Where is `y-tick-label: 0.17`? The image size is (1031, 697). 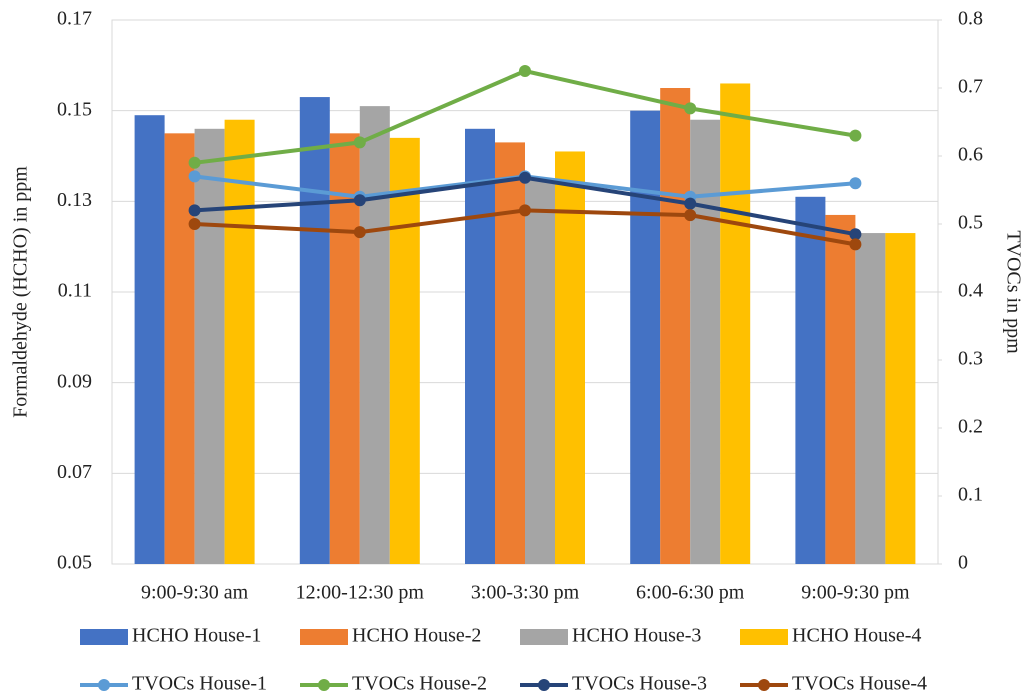
y-tick-label: 0.17 is located at coordinates (74, 19).